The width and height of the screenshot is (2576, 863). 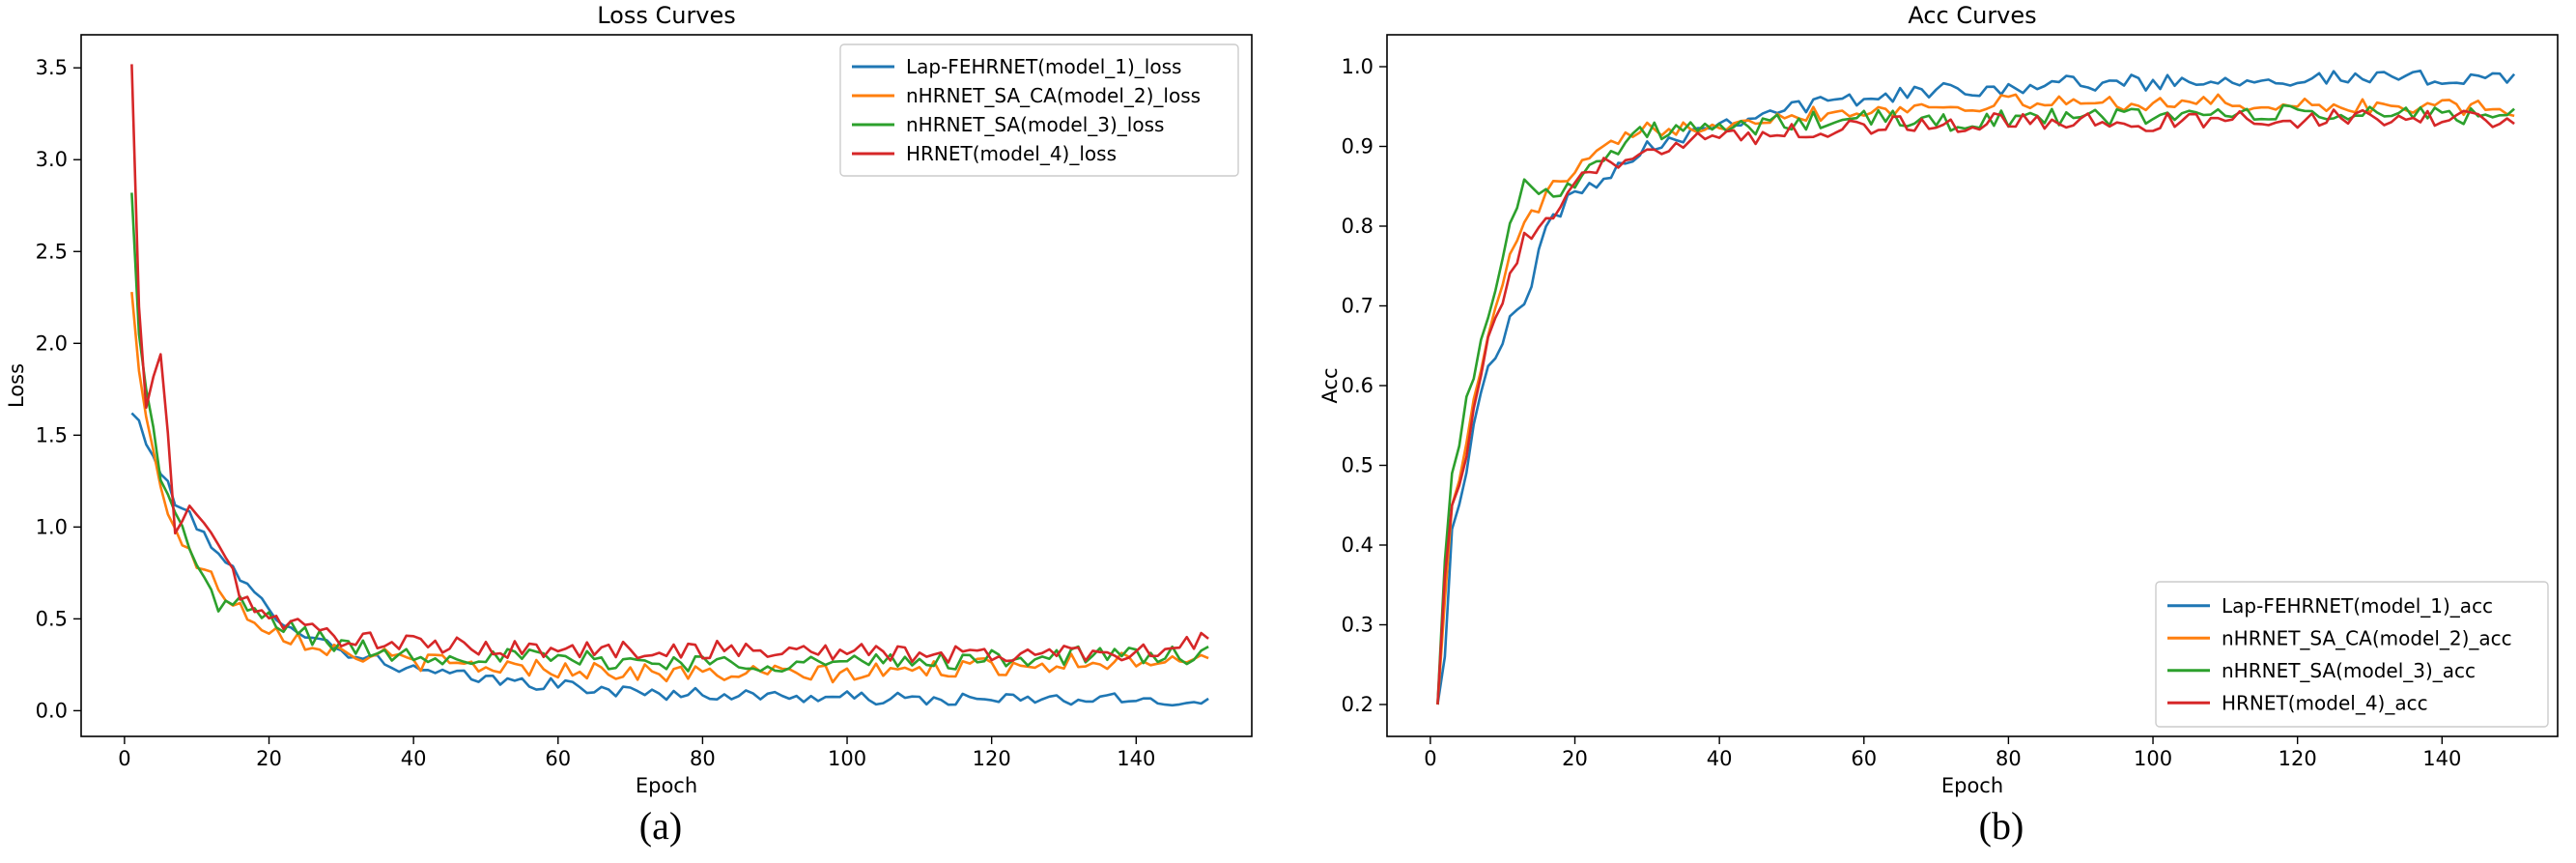 I want to click on y-tick-label: 3.0, so click(x=52, y=159).